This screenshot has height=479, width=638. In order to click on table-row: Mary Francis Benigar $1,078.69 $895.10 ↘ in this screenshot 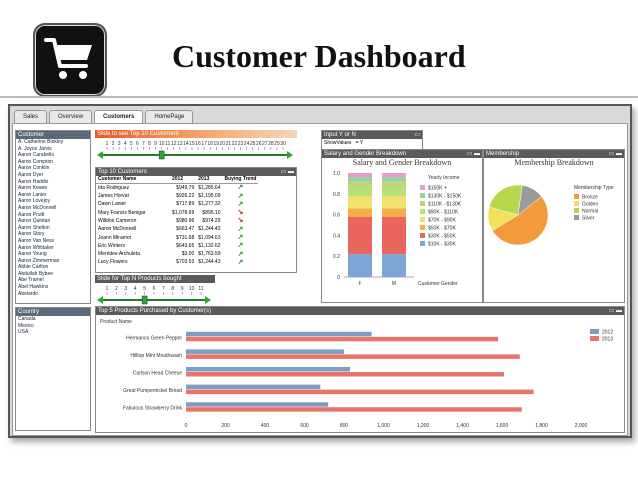, I will do `click(177, 213)`.